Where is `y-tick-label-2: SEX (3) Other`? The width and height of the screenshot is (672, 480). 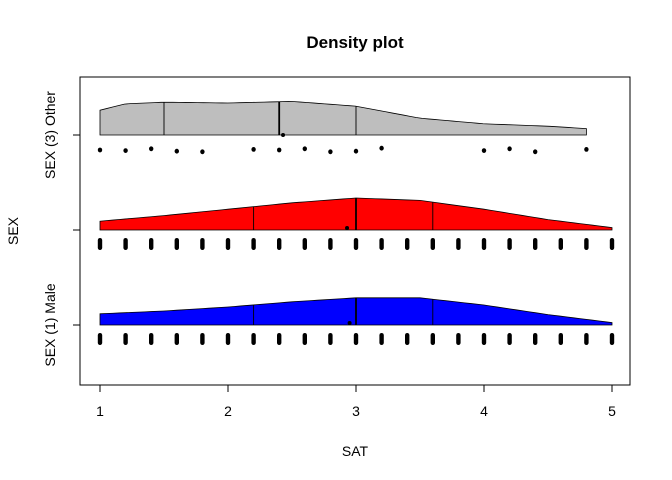 y-tick-label-2: SEX (3) Other is located at coordinates (50, 135).